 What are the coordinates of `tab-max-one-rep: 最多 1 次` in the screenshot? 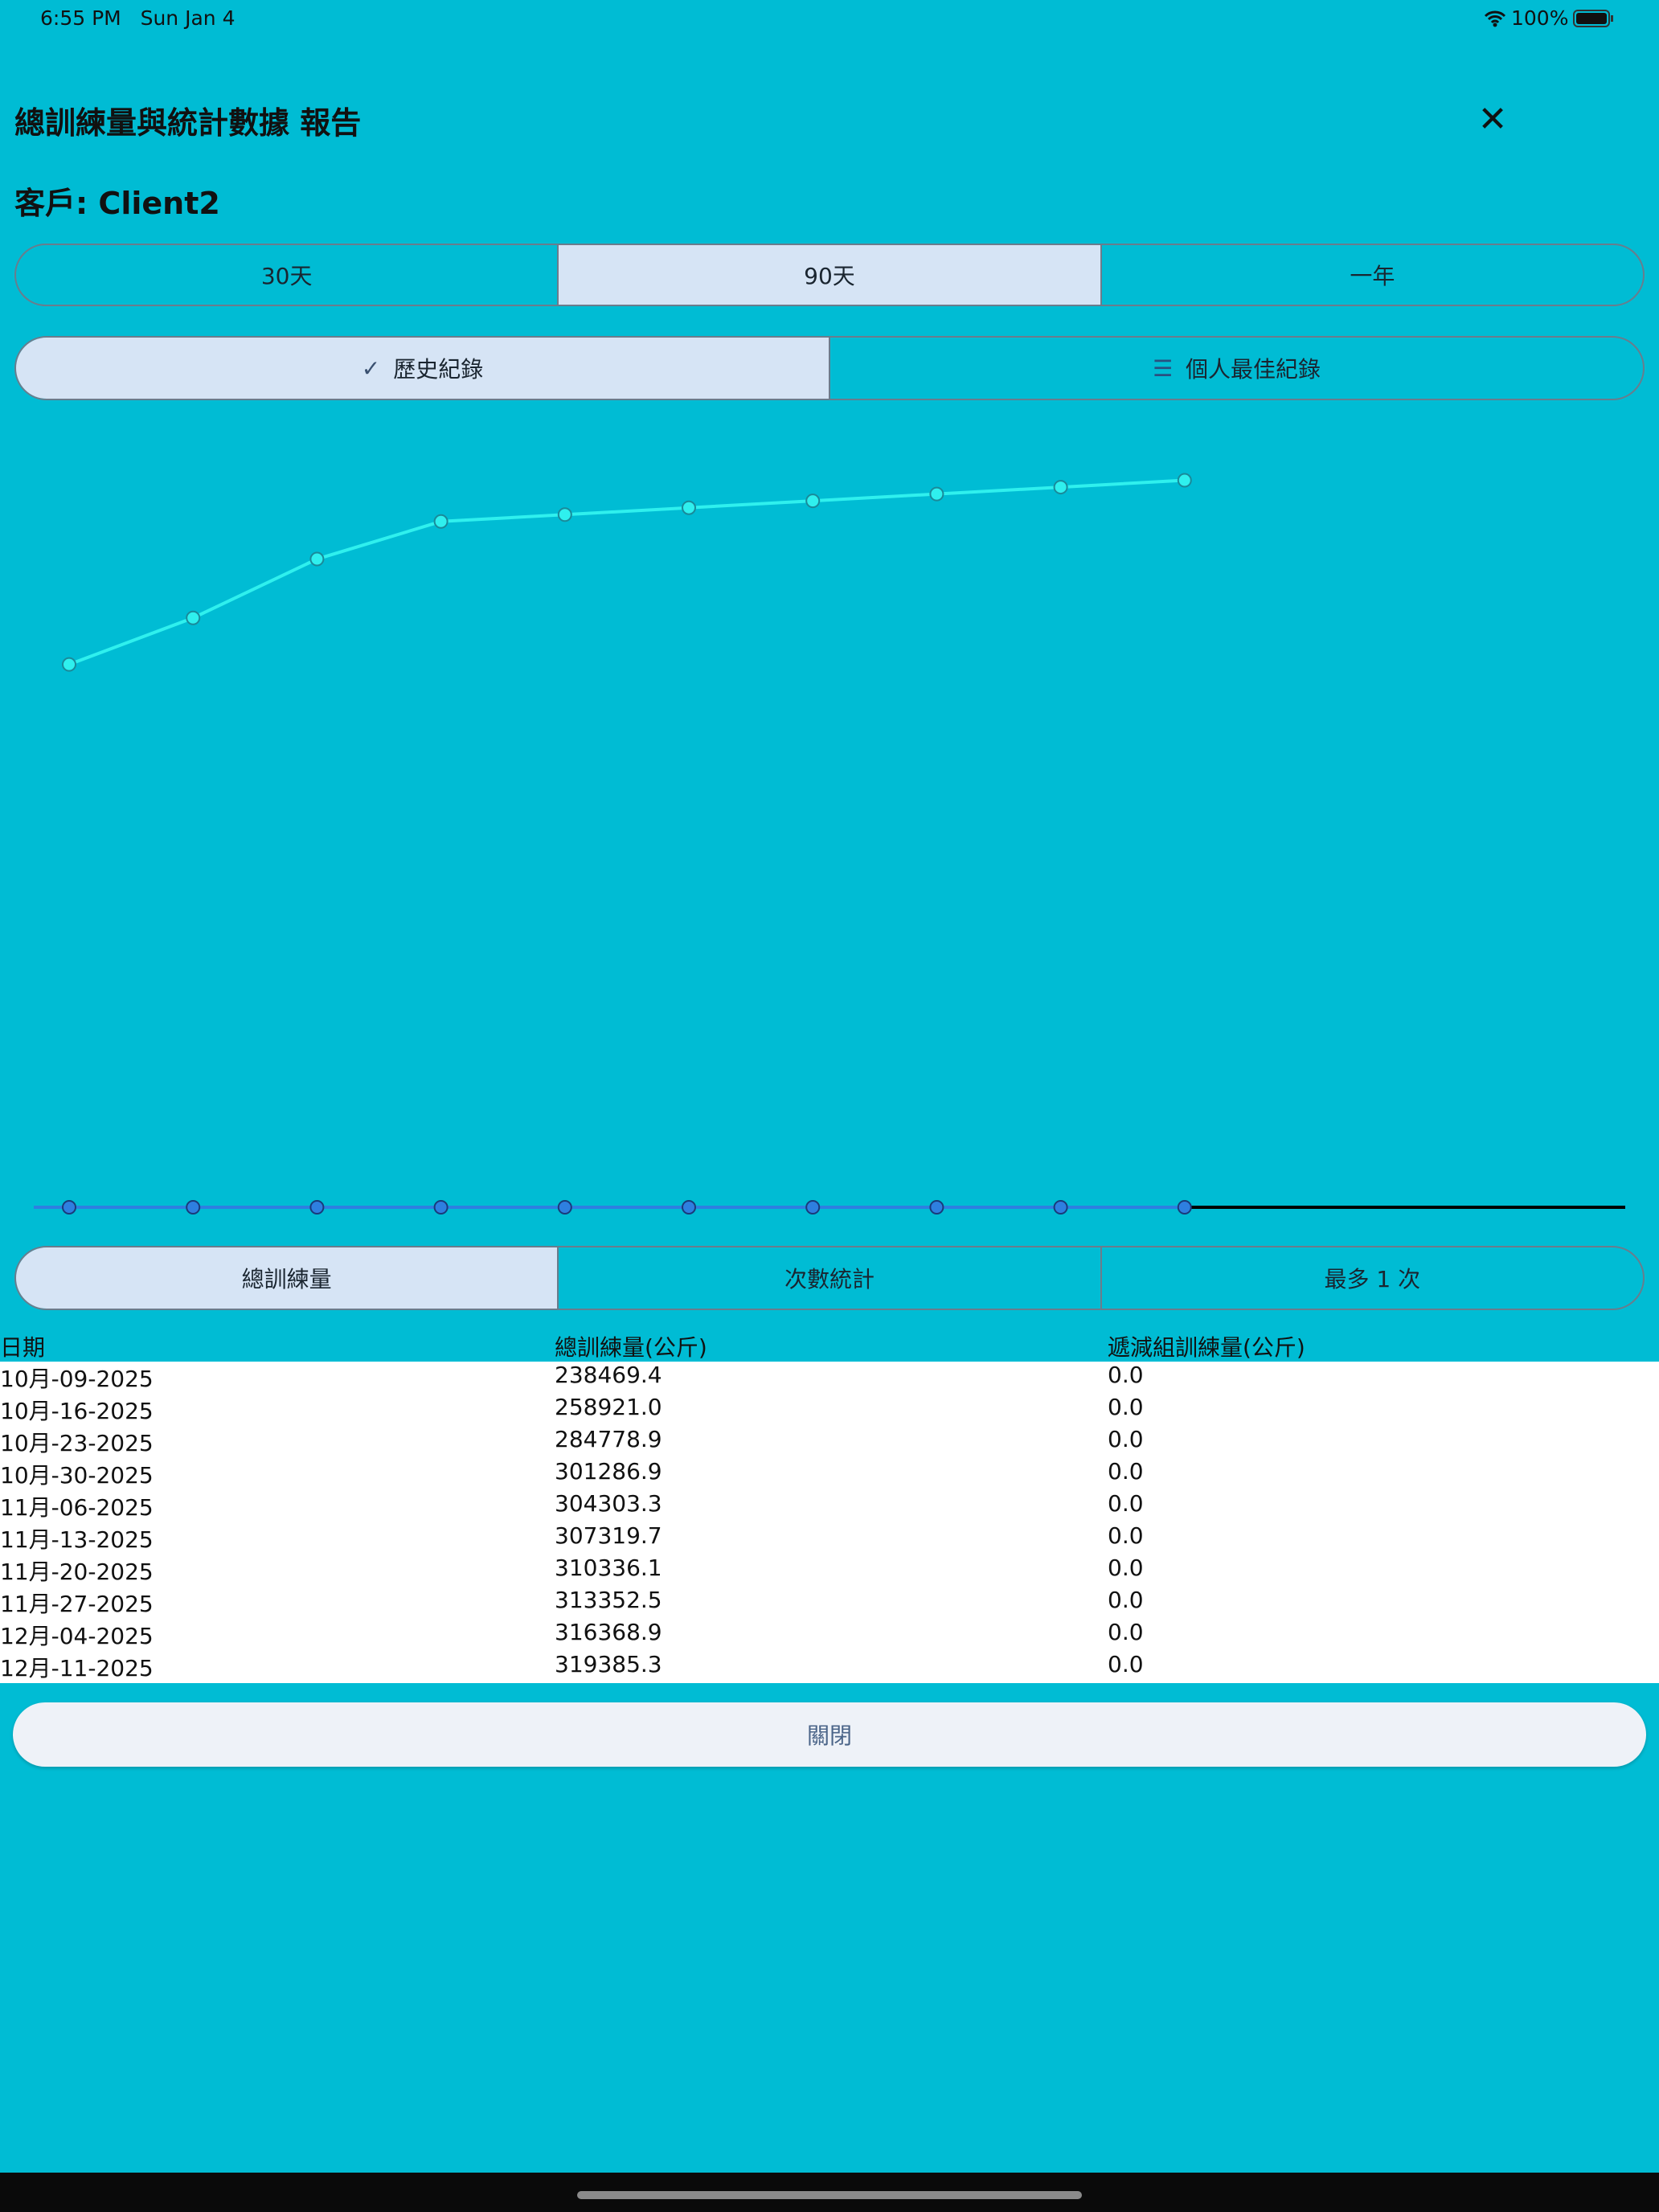 It's located at (1372, 1278).